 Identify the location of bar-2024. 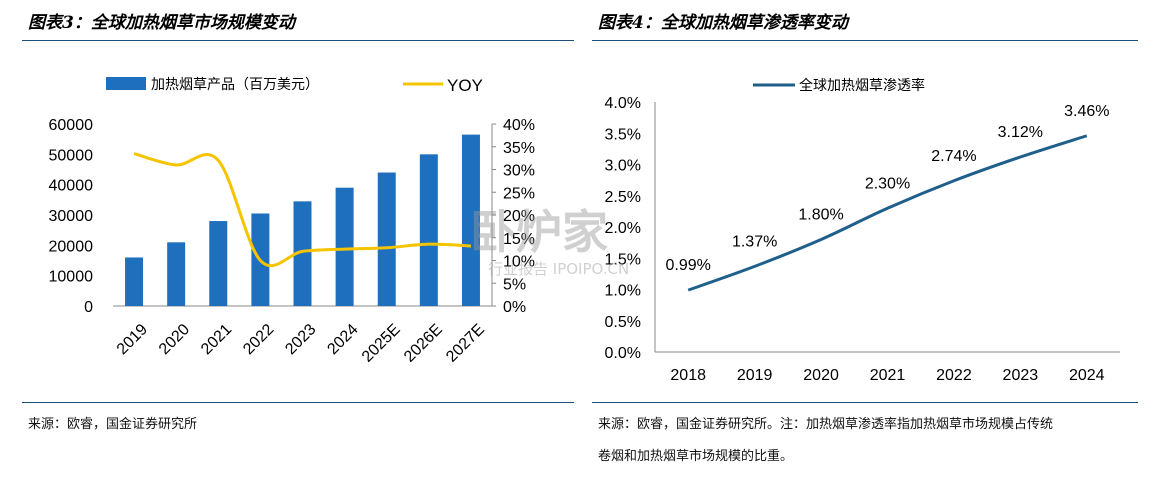
(344, 246).